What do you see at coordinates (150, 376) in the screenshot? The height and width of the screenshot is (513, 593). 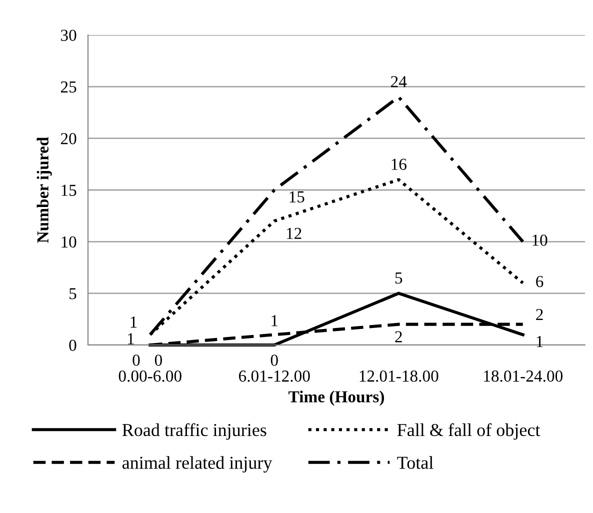 I see `x-tick-label: 0.00-6.00` at bounding box center [150, 376].